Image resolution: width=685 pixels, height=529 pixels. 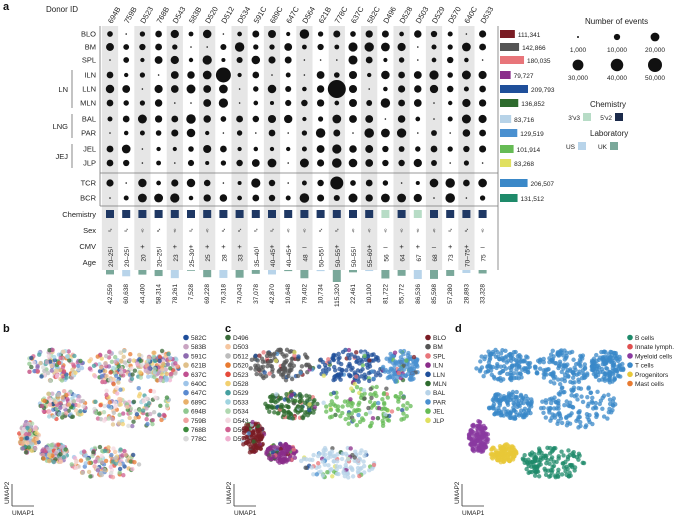 I want to click on donor-total-label: 76,318, so click(x=223, y=294).